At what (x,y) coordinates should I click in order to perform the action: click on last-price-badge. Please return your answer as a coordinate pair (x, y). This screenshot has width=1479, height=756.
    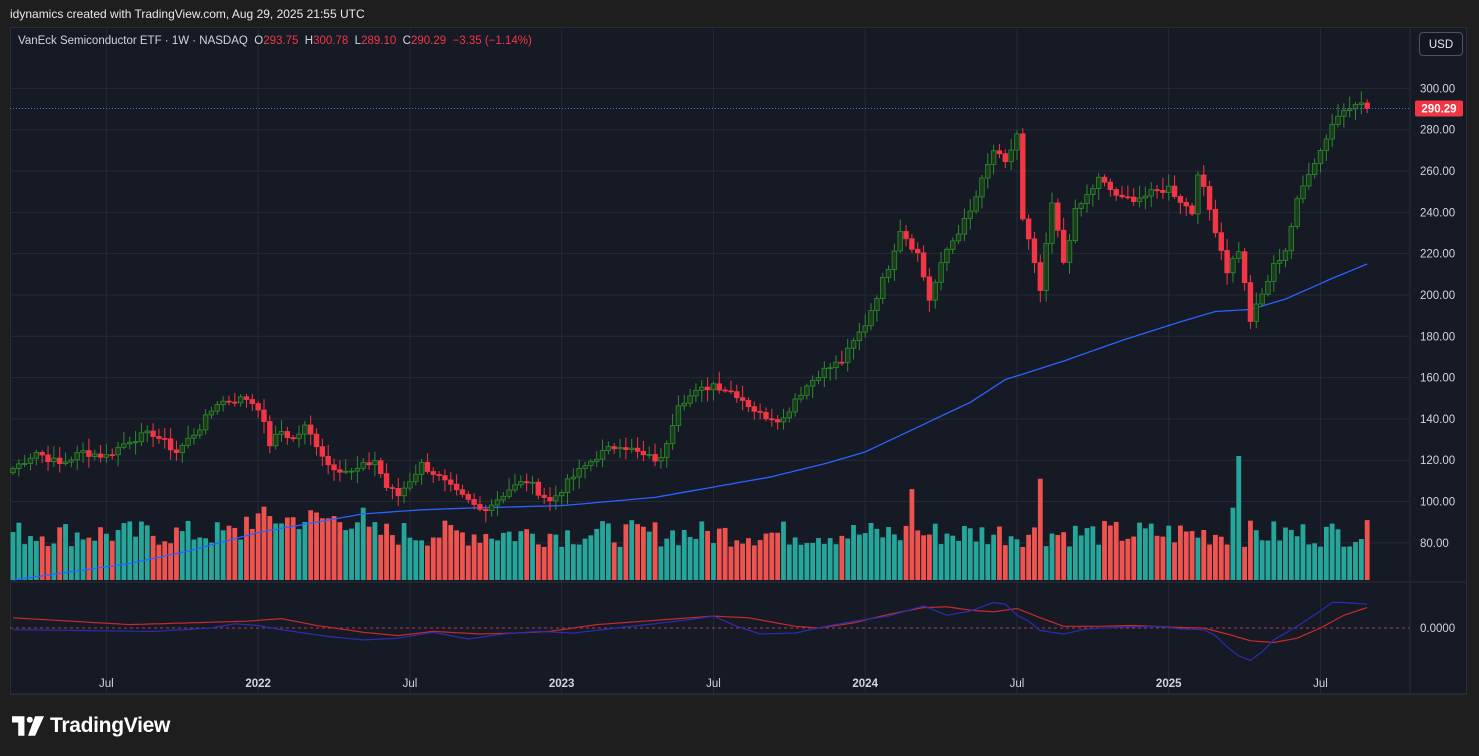
    Looking at the image, I should click on (1439, 108).